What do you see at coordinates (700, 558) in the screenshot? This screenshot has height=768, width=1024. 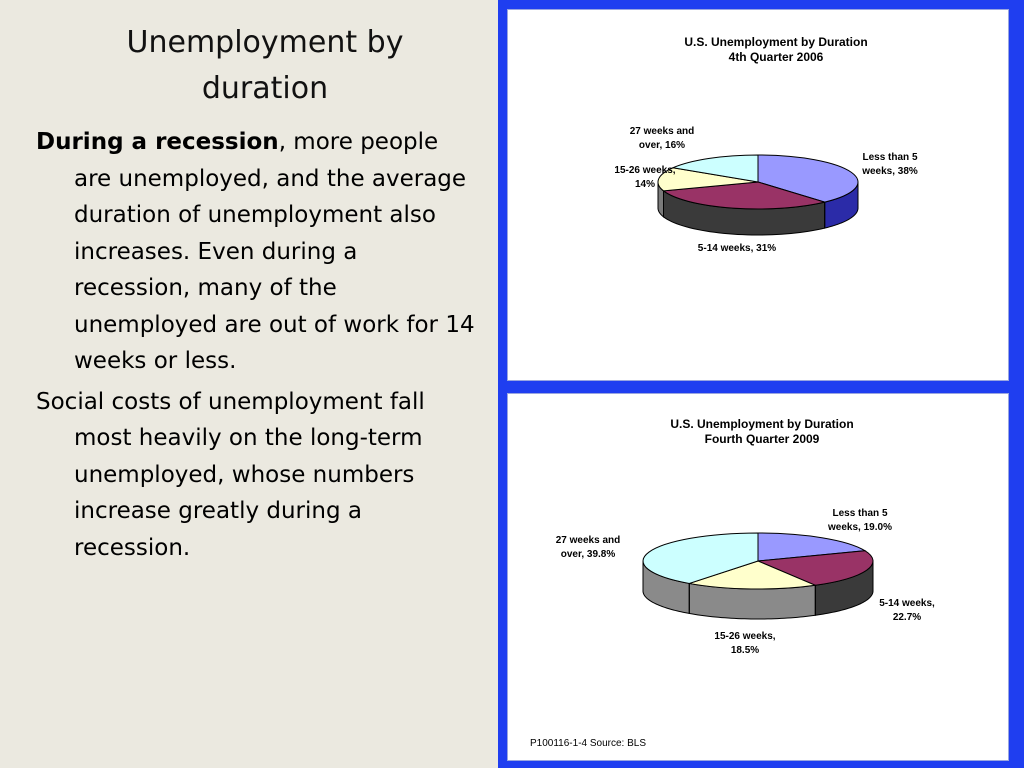 I see `chart-2009-slice-27-weeks-and-over` at bounding box center [700, 558].